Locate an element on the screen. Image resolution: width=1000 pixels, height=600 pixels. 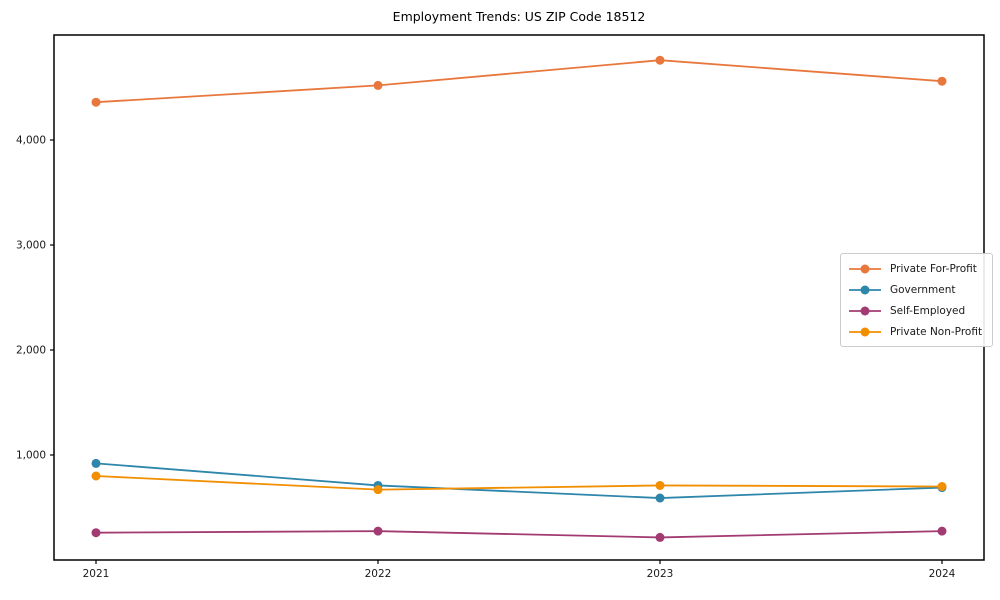
y-tick-label: 1,000 is located at coordinates (31, 456).